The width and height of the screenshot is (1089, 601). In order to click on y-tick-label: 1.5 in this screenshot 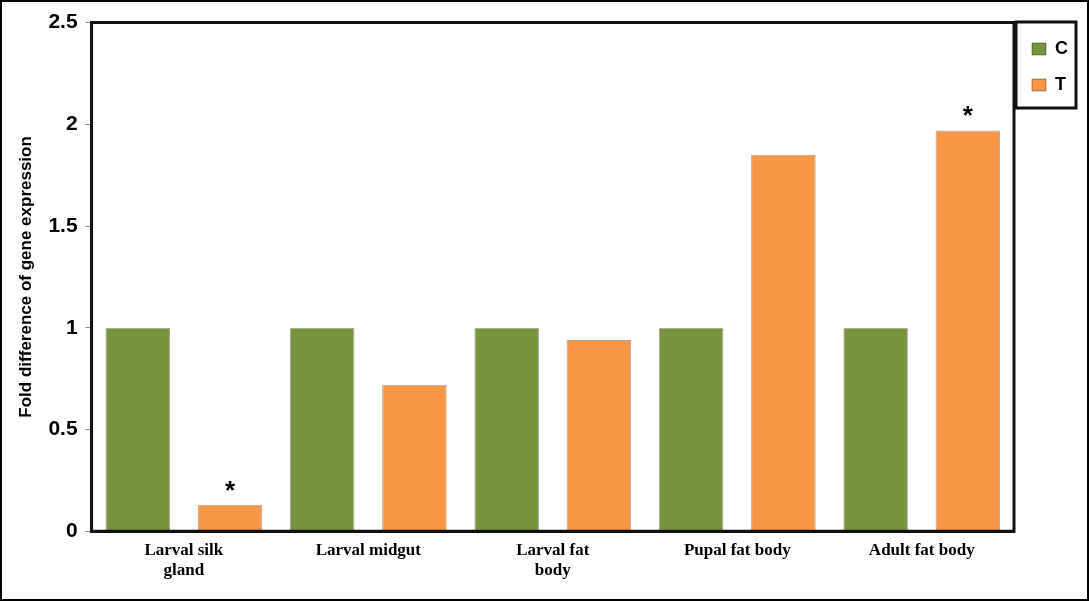, I will do `click(63, 224)`.